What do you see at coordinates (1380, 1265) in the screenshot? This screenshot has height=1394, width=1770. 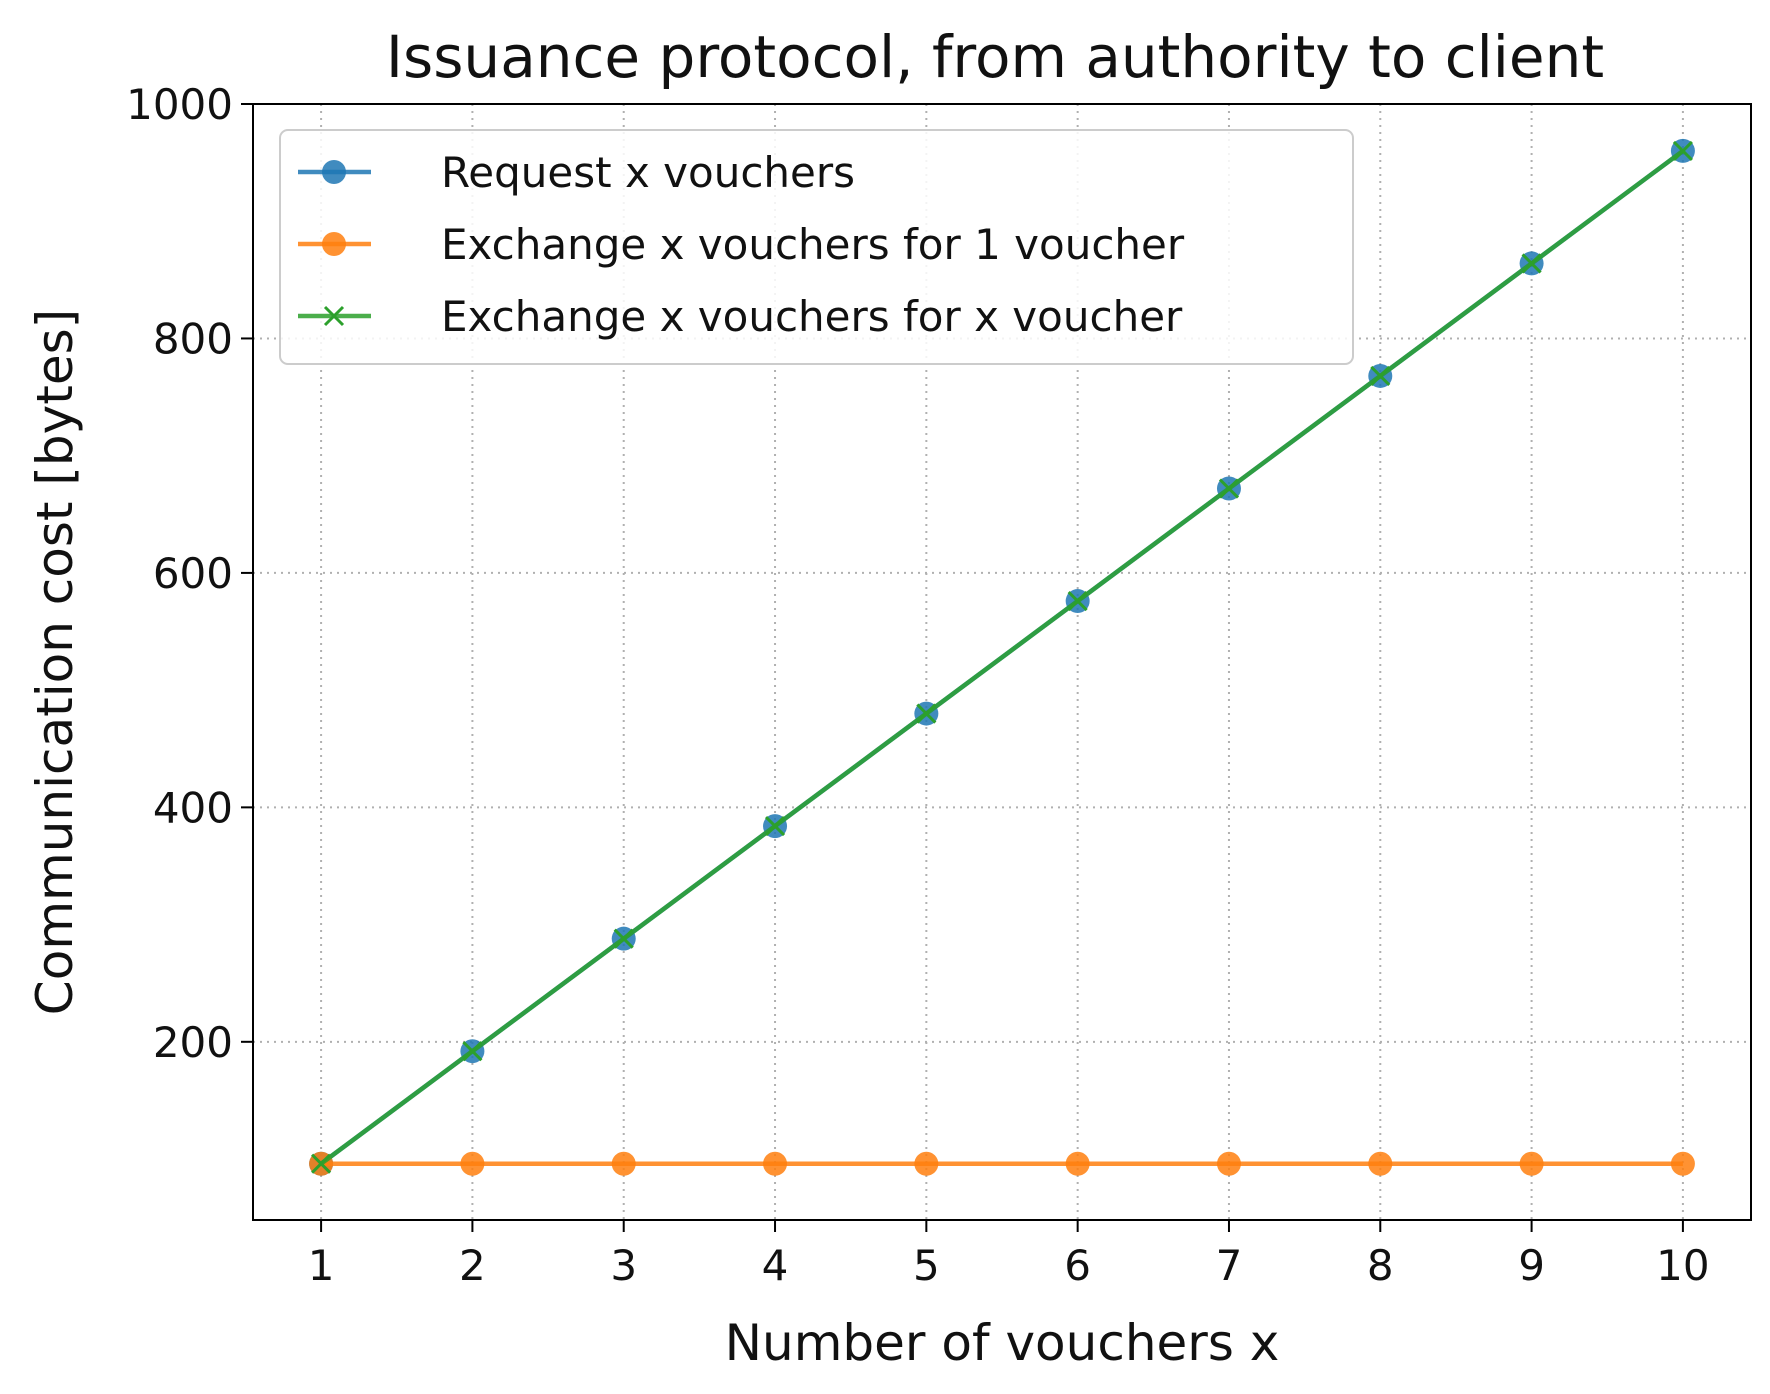 I see `x-tick-label: 8` at bounding box center [1380, 1265].